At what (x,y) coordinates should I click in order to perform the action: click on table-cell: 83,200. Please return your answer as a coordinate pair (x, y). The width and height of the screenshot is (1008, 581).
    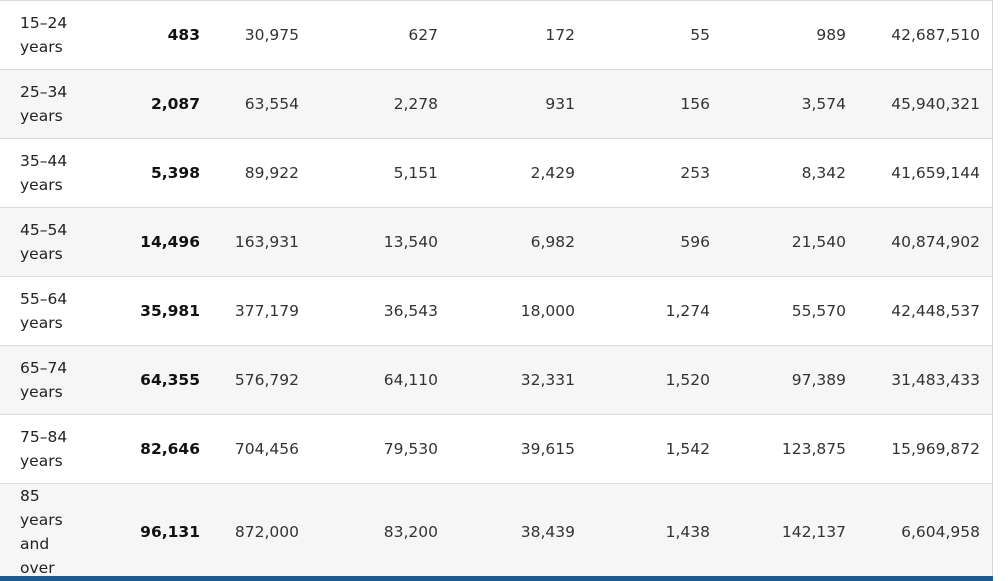
    Looking at the image, I should click on (410, 532).